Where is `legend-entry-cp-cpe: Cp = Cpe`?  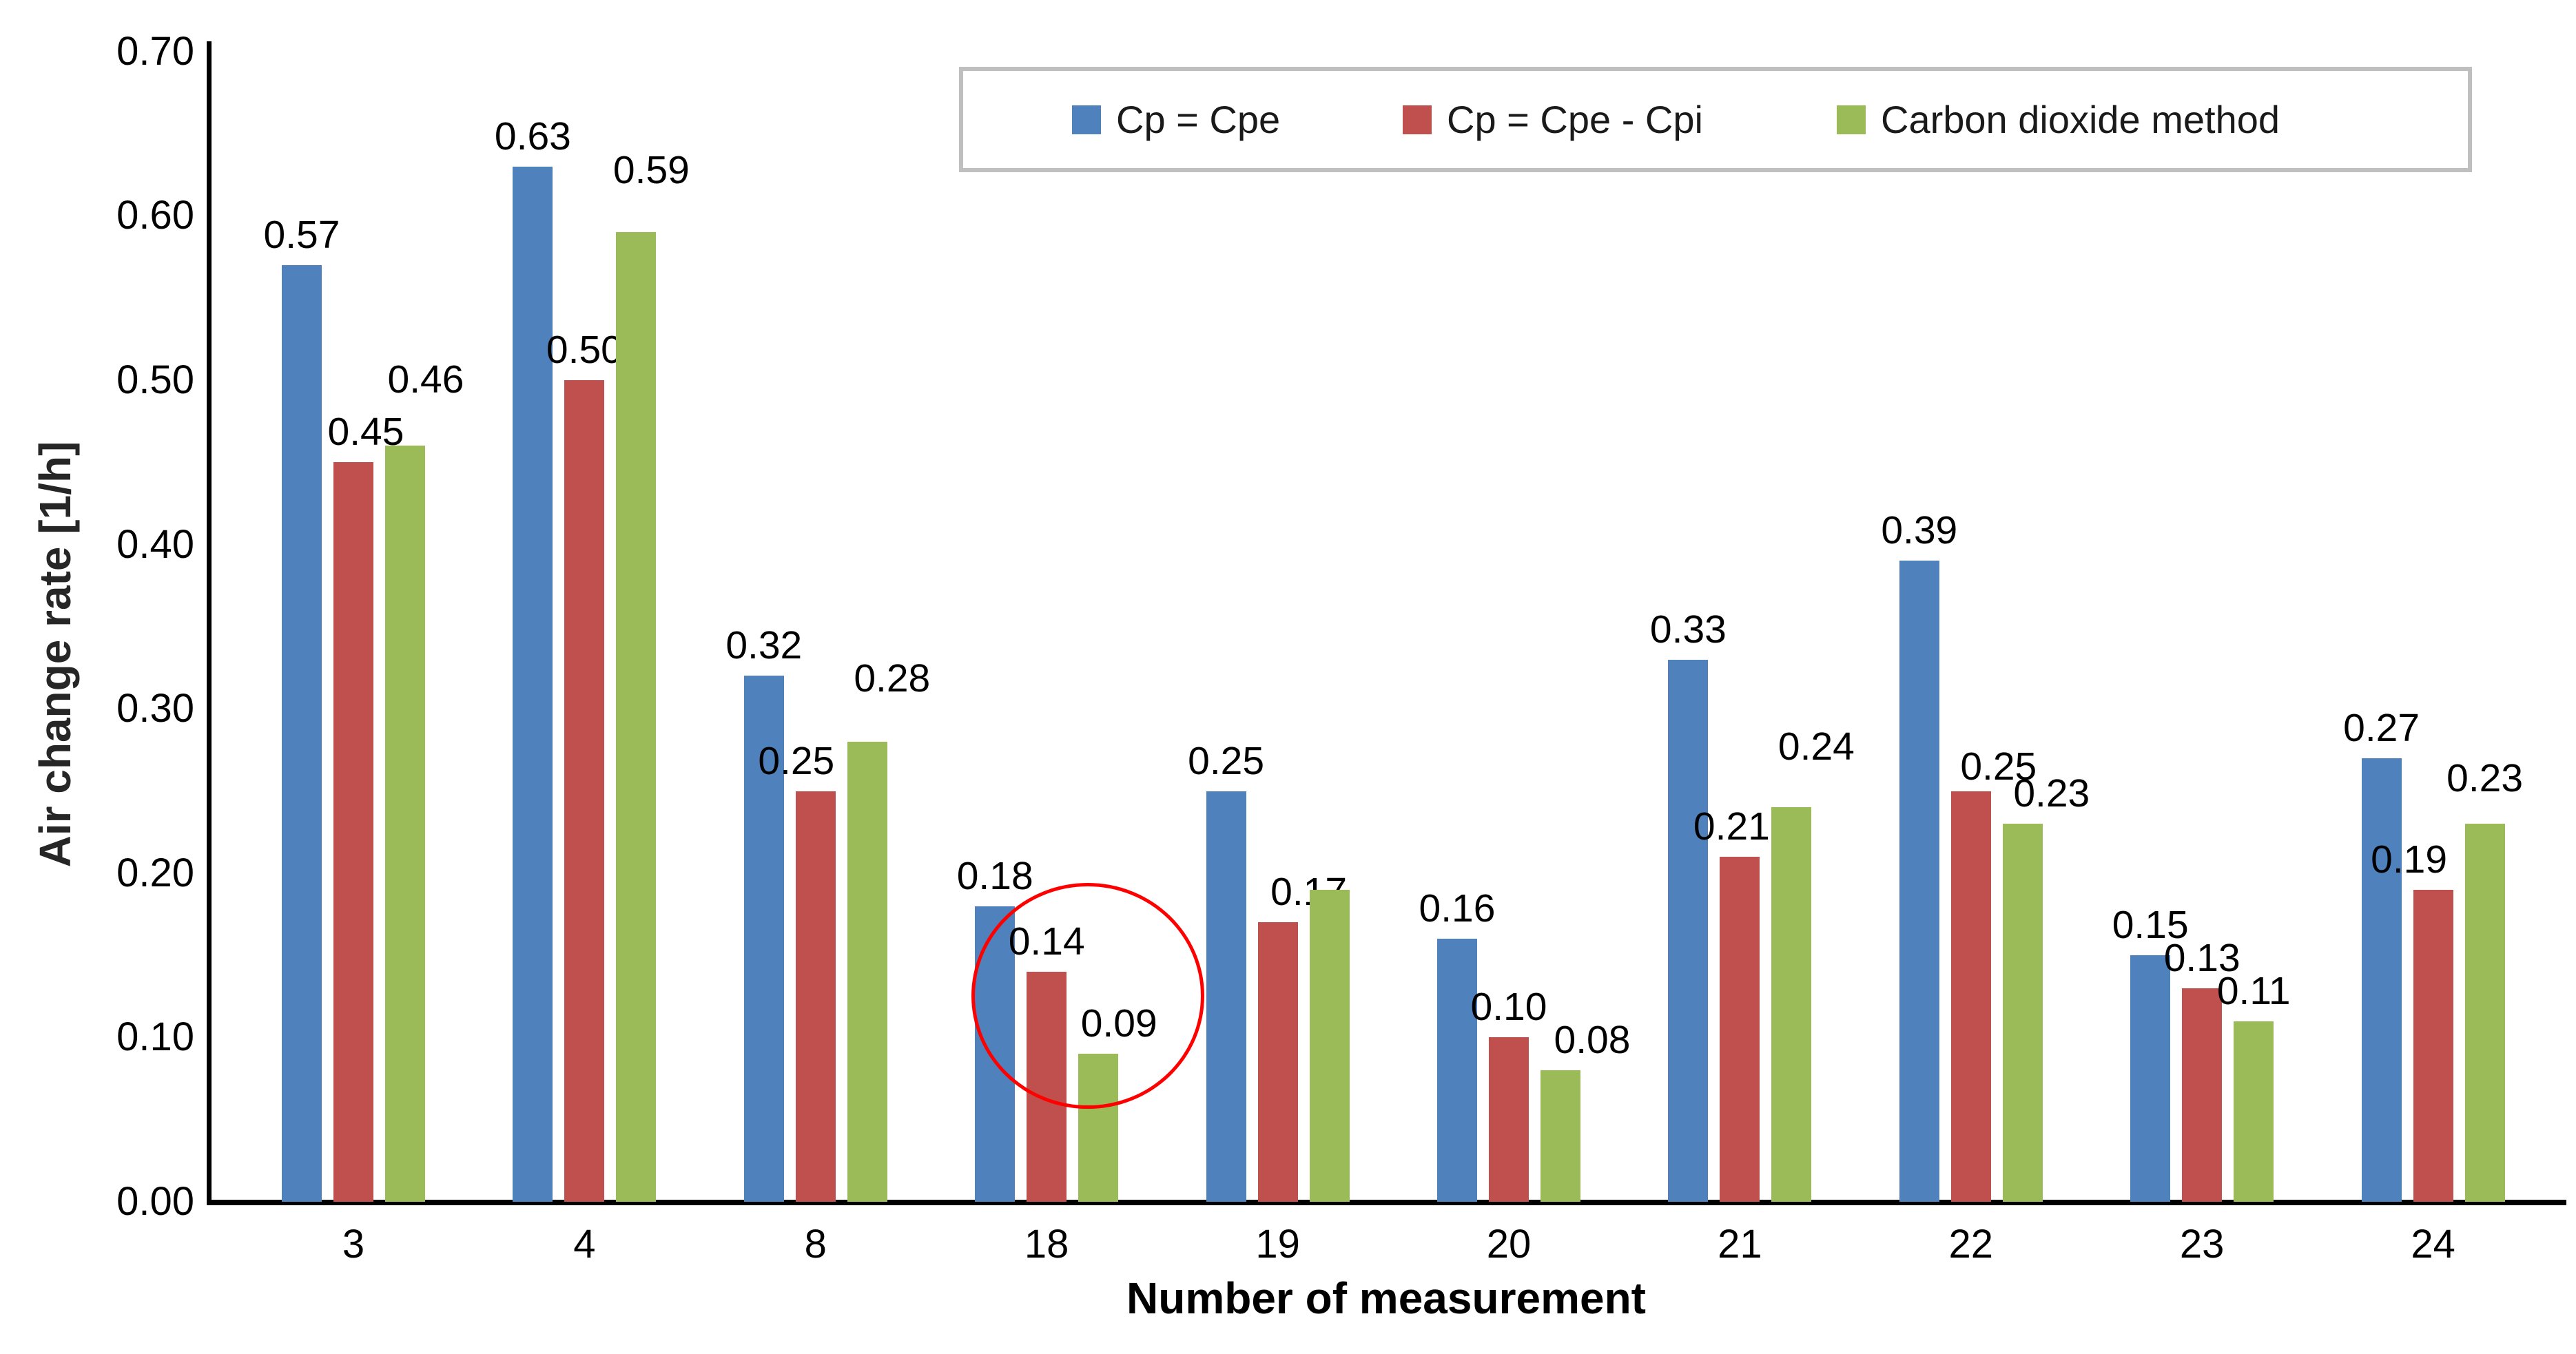 legend-entry-cp-cpe: Cp = Cpe is located at coordinates (1176, 120).